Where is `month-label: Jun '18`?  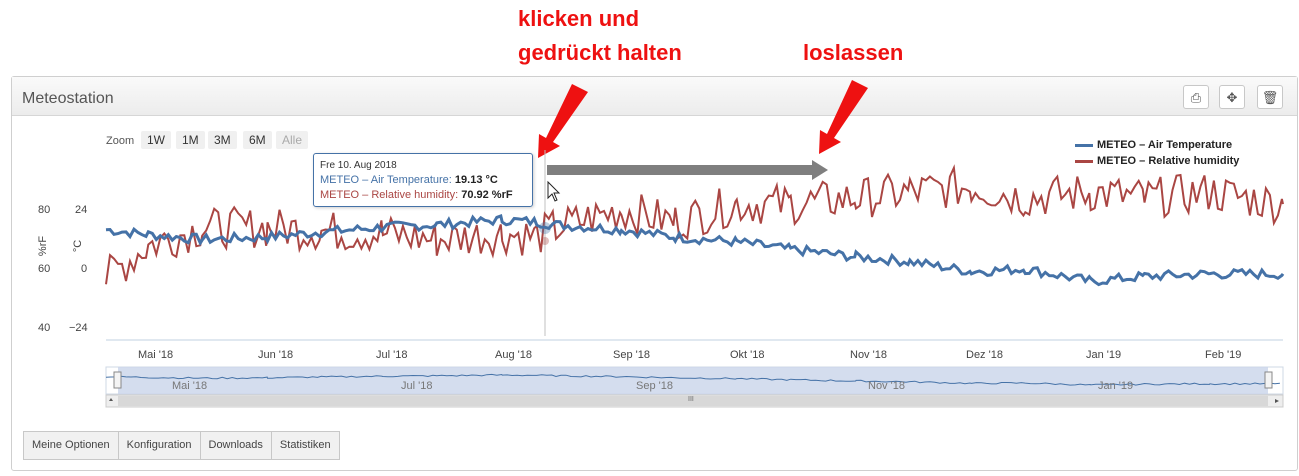
month-label: Jun '18 is located at coordinates (276, 355).